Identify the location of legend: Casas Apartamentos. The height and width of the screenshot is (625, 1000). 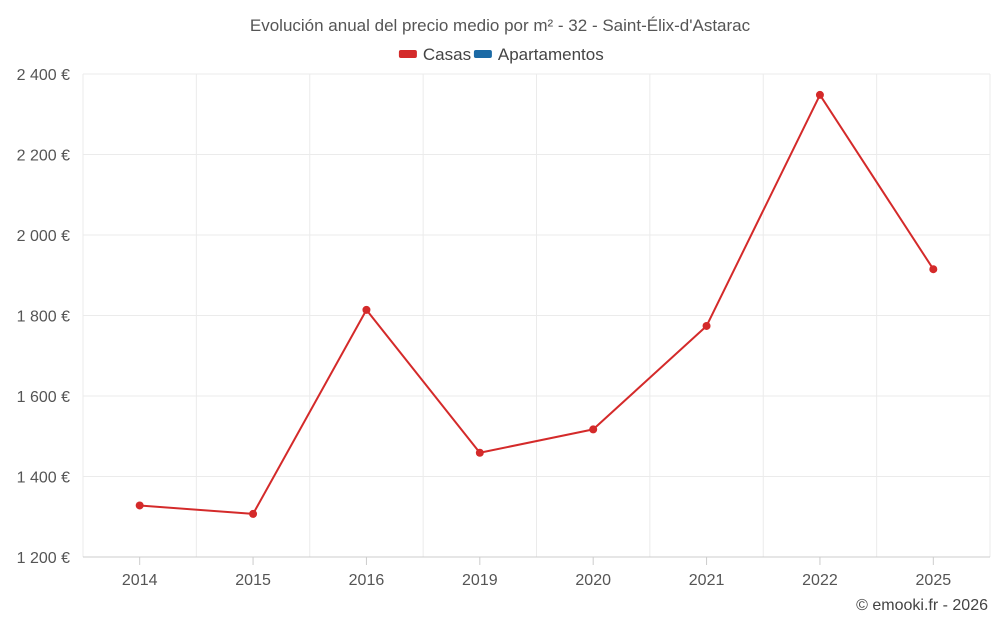
(501, 54).